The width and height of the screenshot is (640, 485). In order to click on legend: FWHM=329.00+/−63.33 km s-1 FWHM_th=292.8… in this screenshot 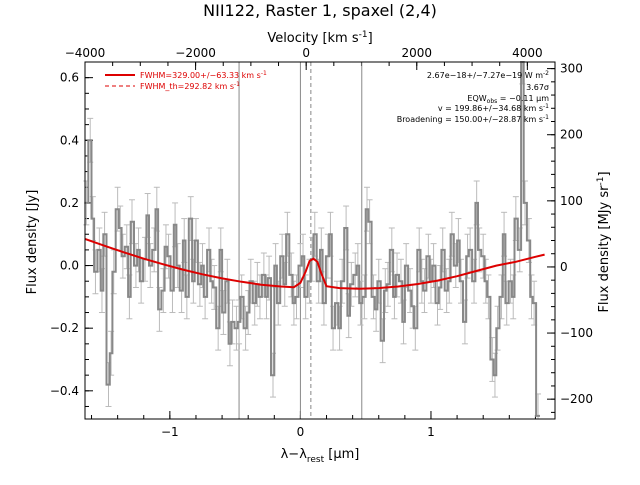, I will do `click(186, 80)`.